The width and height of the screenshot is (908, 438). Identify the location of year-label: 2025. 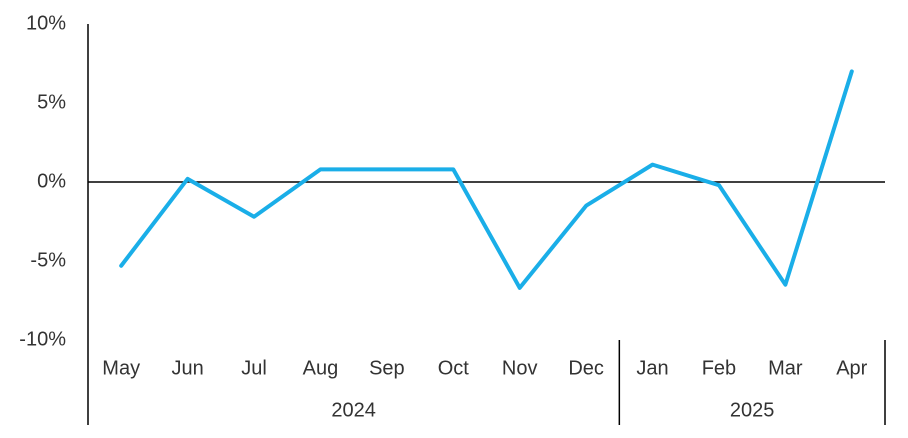
(752, 410).